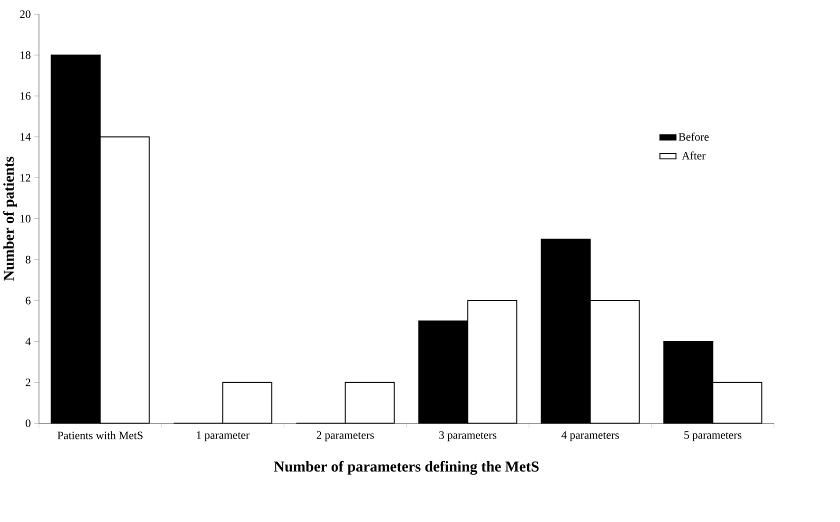 This screenshot has height=522, width=840. What do you see at coordinates (25, 219) in the screenshot?
I see `y-tick-label: 10` at bounding box center [25, 219].